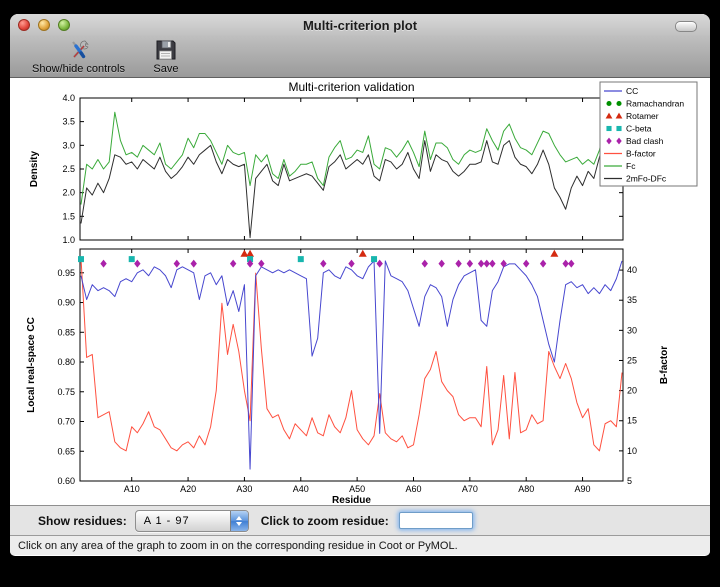 This screenshot has width=720, height=587. Describe the element at coordinates (632, 330) in the screenshot. I see `svg-text: 30` at that location.